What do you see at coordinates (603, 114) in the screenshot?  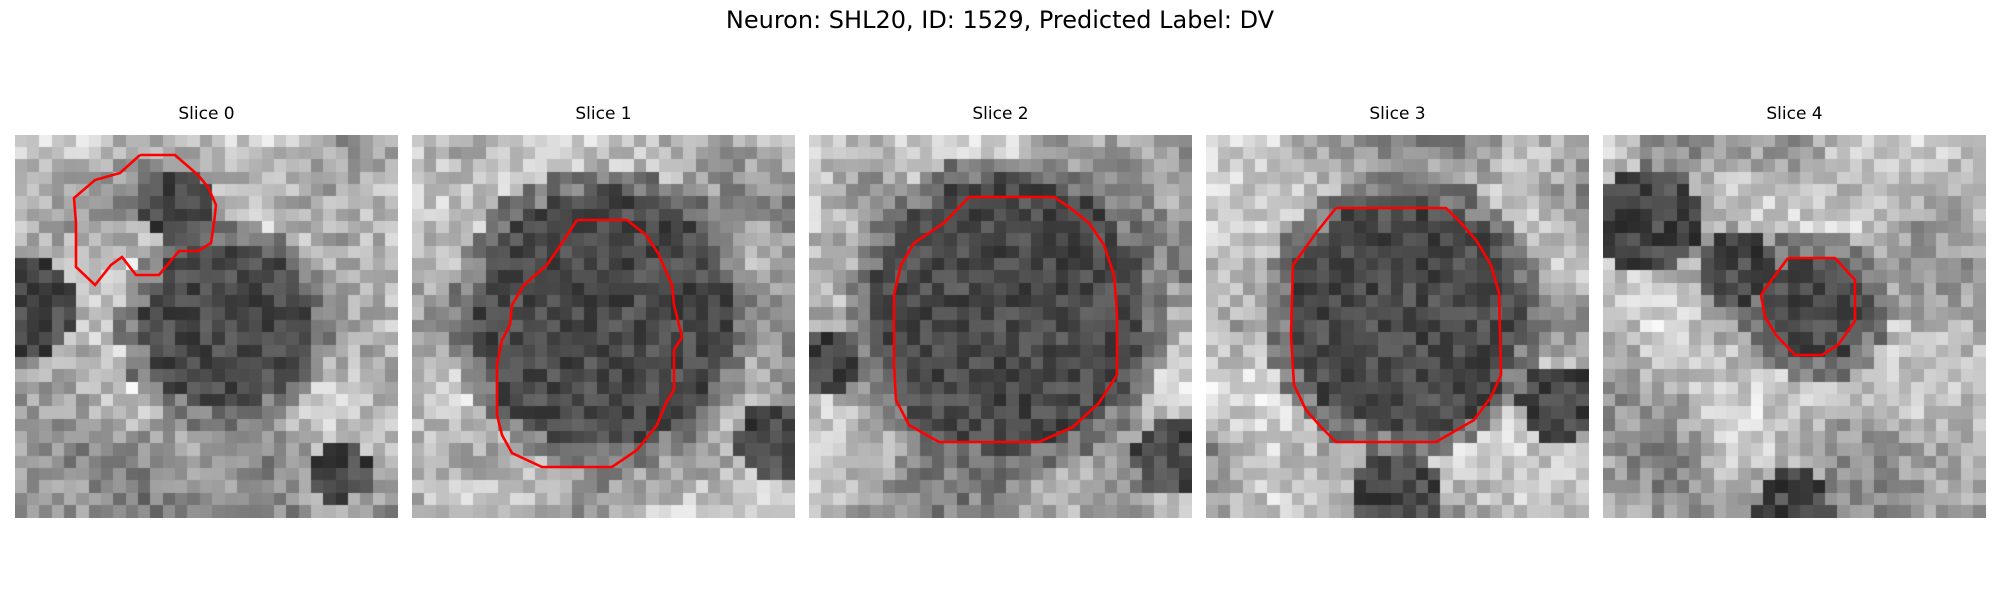 I see `slice-title-1: Slice 1` at bounding box center [603, 114].